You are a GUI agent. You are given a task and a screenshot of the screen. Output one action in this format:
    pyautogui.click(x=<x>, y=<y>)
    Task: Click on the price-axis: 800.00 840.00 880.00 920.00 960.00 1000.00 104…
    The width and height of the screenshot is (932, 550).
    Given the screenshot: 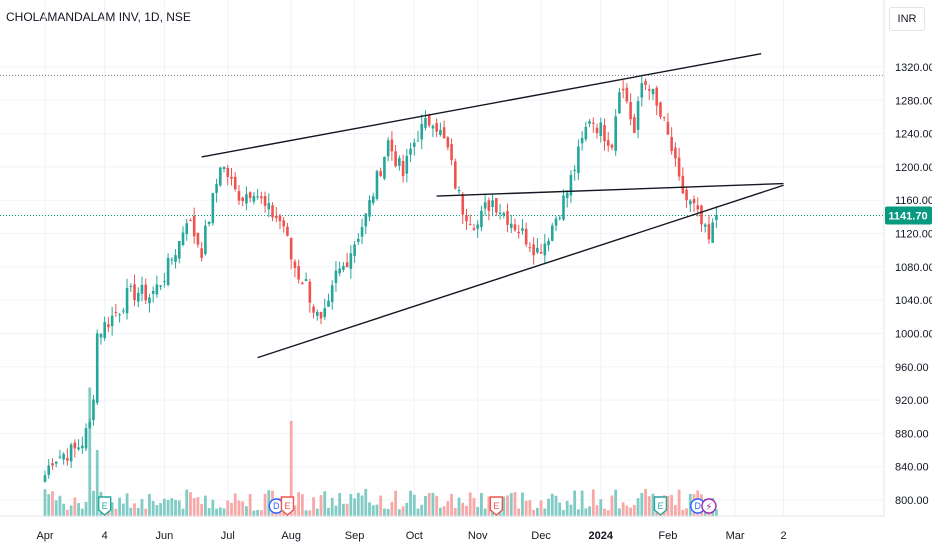 What is the action you would take?
    pyautogui.click(x=907, y=258)
    